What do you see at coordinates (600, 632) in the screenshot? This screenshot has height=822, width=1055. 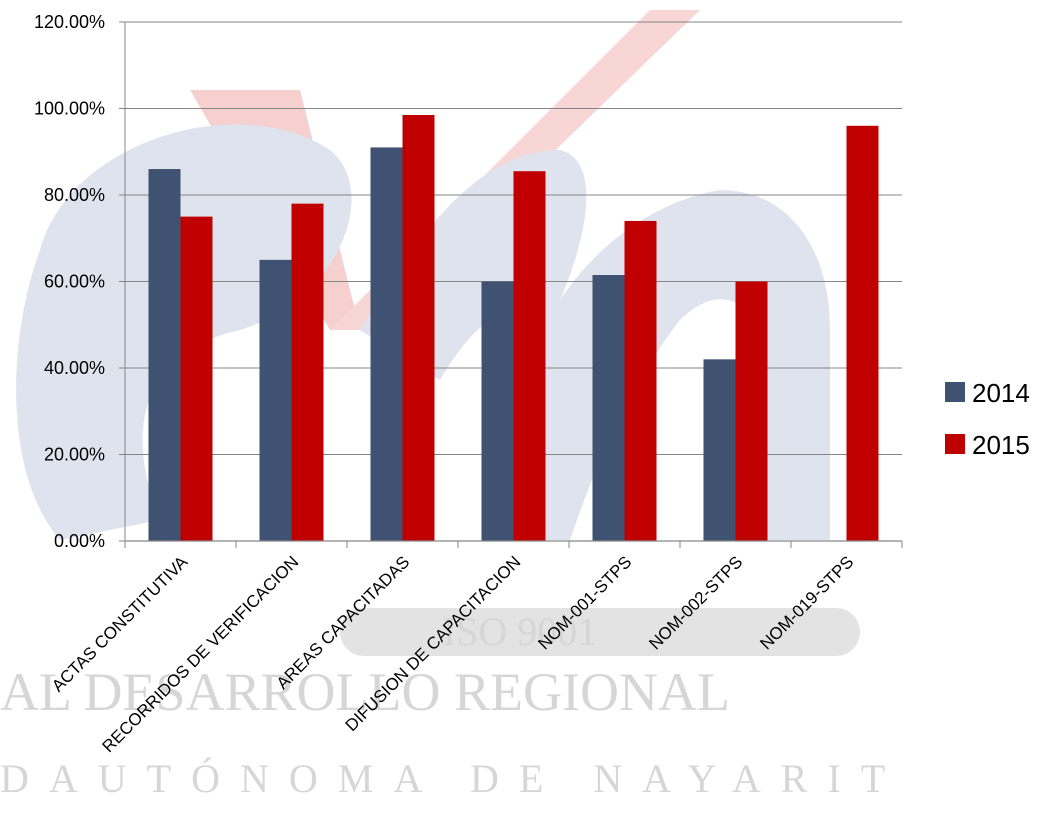 I see `watermark-badge` at bounding box center [600, 632].